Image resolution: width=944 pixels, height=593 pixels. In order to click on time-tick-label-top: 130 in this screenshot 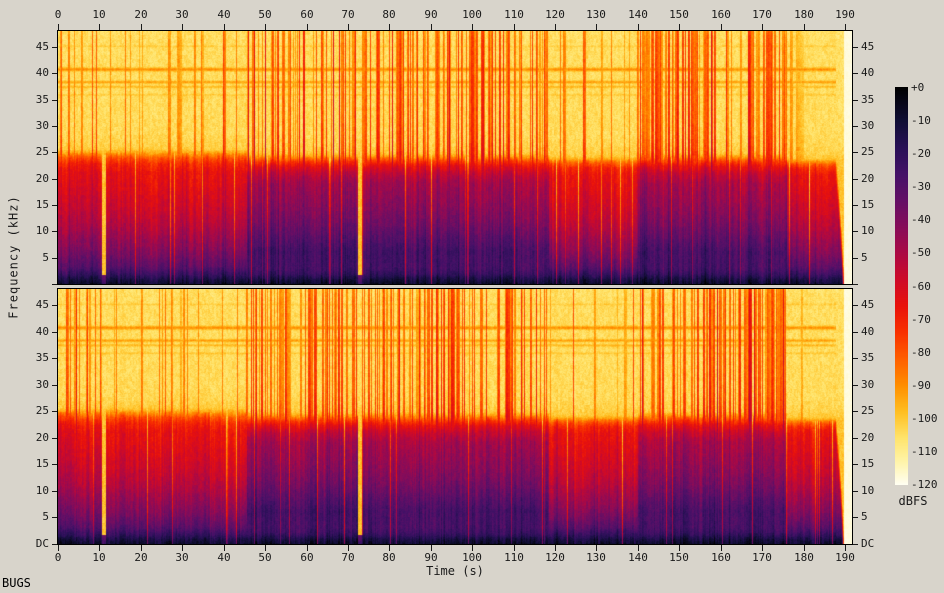, I will do `click(596, 14)`.